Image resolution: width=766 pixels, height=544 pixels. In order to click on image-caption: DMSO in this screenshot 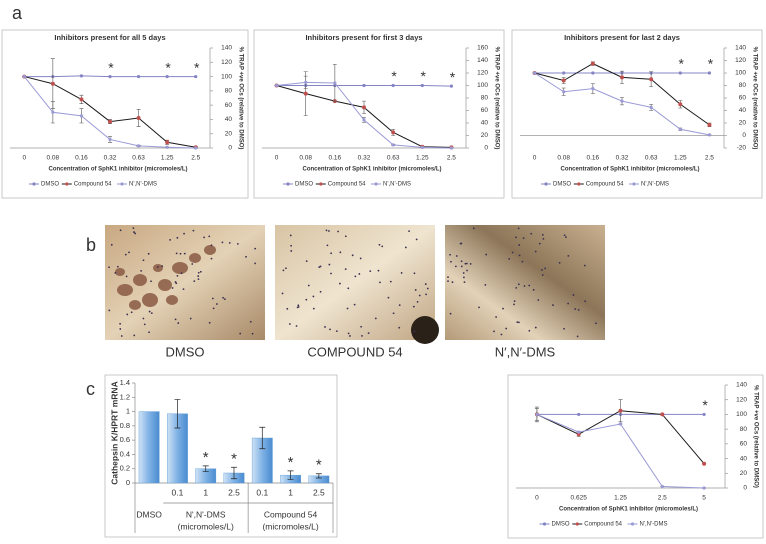, I will do `click(185, 351)`.